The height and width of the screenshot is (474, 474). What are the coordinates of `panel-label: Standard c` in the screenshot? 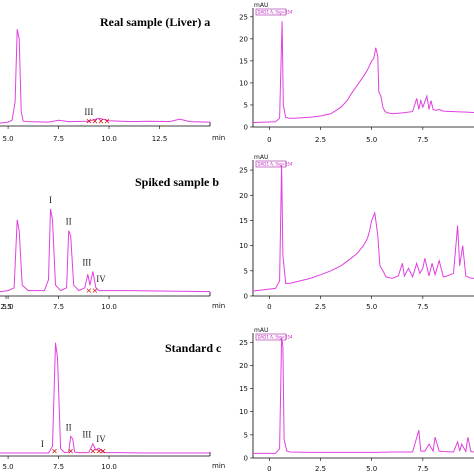 It's located at (193, 348).